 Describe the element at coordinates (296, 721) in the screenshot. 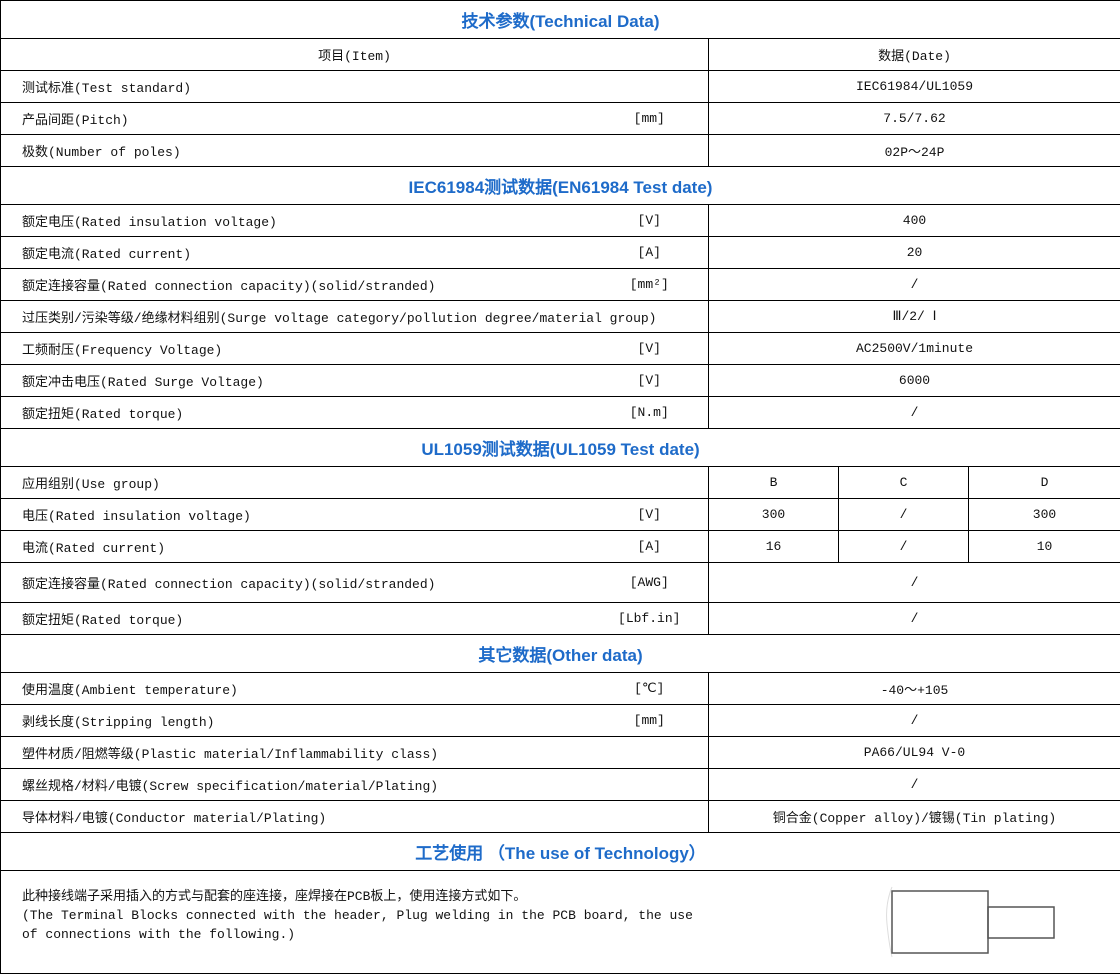

I see `item-label: 剥线长度(Stripping length)` at that location.